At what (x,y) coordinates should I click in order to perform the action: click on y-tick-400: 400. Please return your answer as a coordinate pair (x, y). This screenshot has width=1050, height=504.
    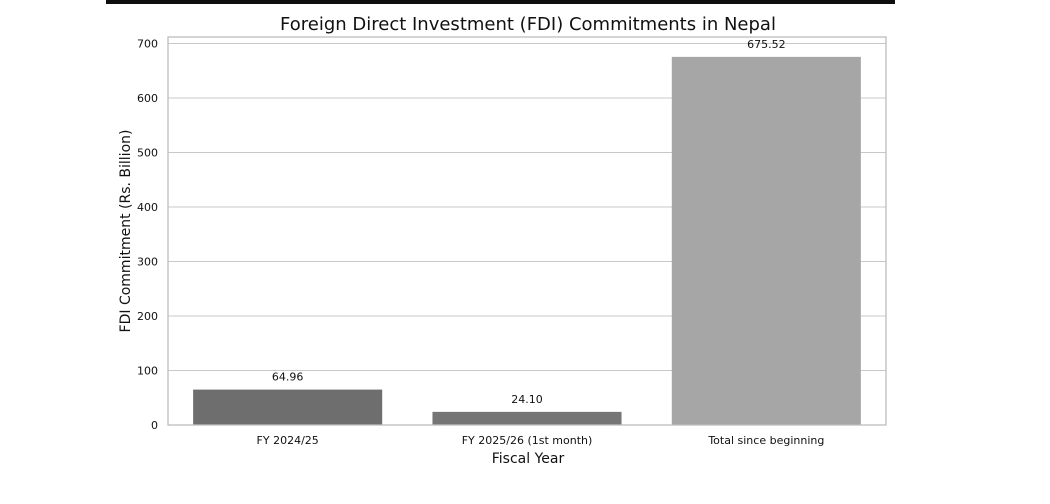
    Looking at the image, I should click on (147, 207).